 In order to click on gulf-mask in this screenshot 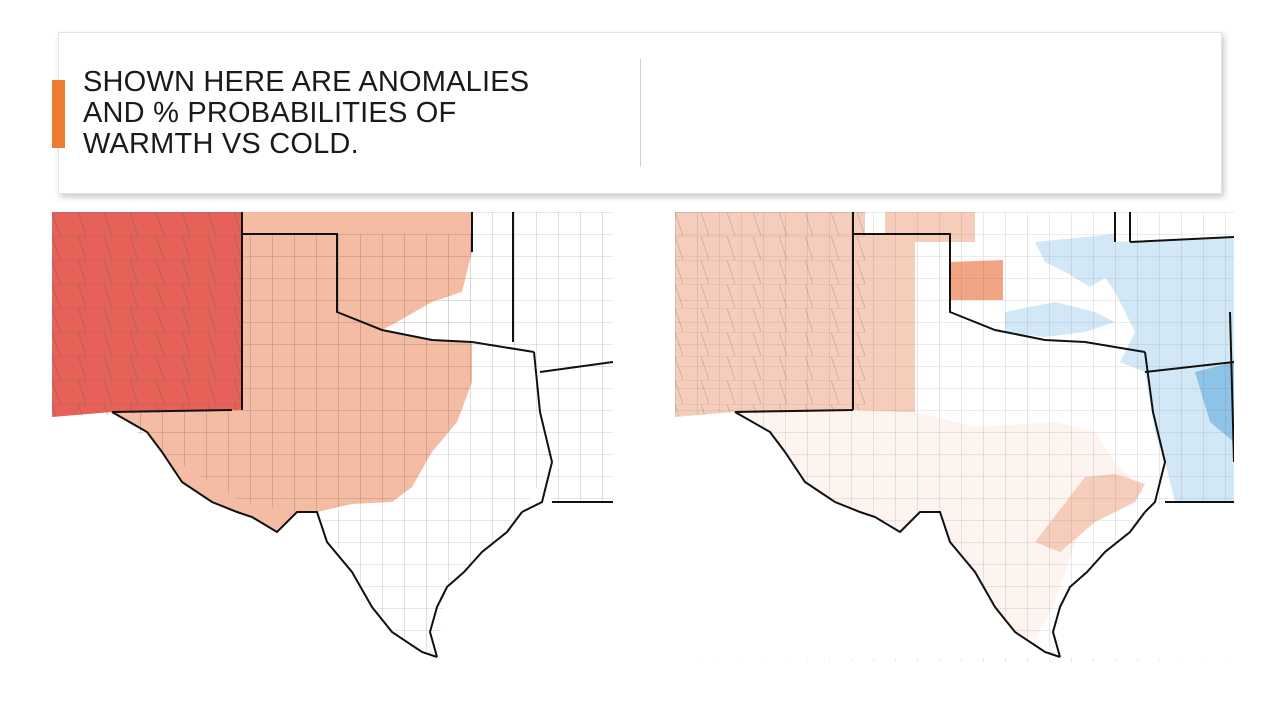, I will do `click(1143, 582)`.